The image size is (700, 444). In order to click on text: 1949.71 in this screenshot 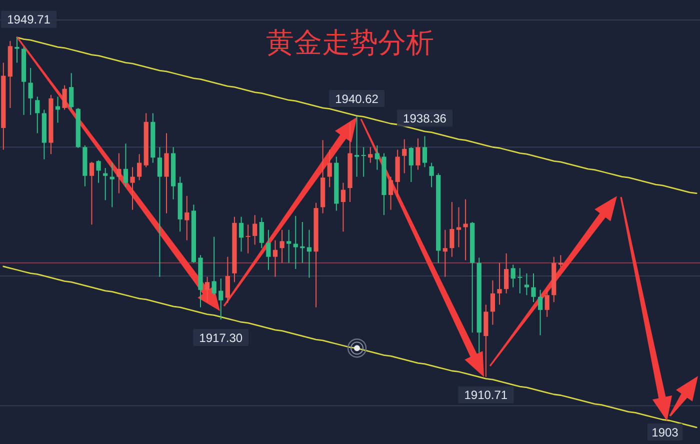, I will do `click(28, 19)`.